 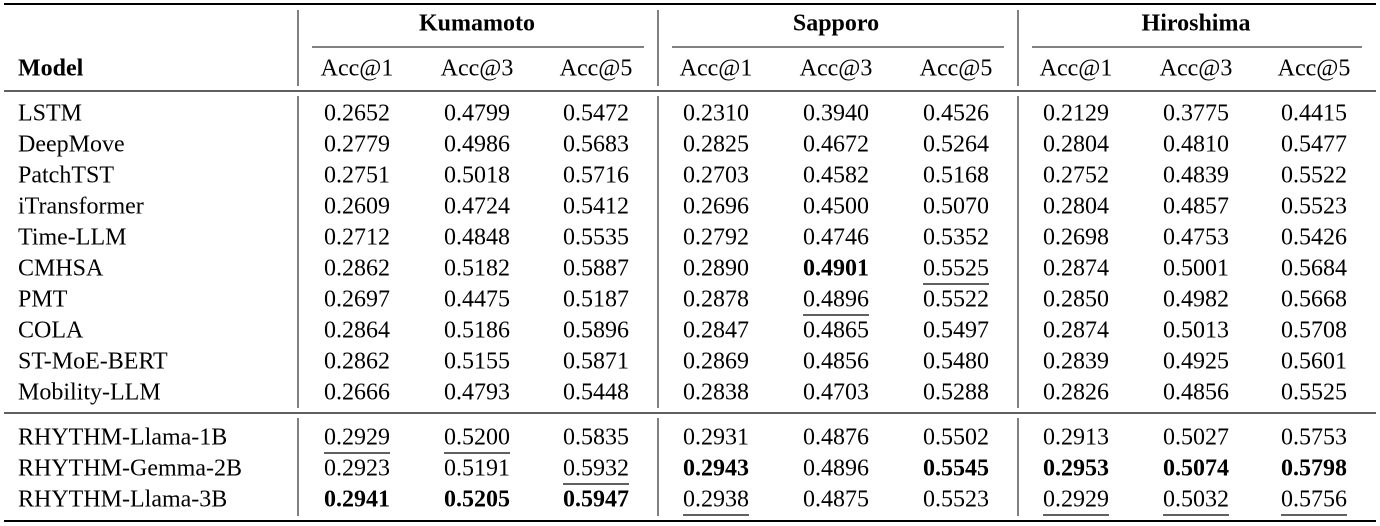 I want to click on cell-value: 0.2751, so click(x=357, y=176).